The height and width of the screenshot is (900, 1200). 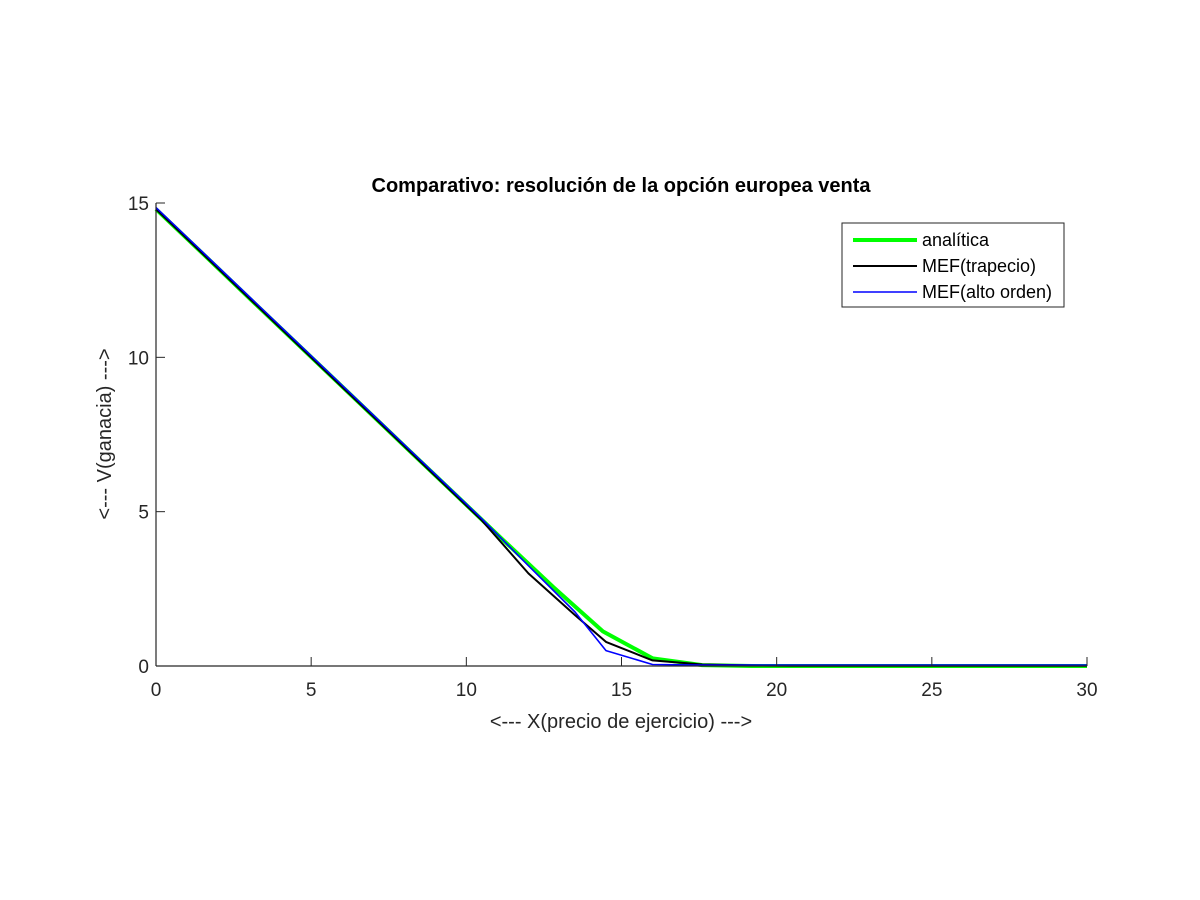 What do you see at coordinates (138, 358) in the screenshot?
I see `y-tick-label: 10` at bounding box center [138, 358].